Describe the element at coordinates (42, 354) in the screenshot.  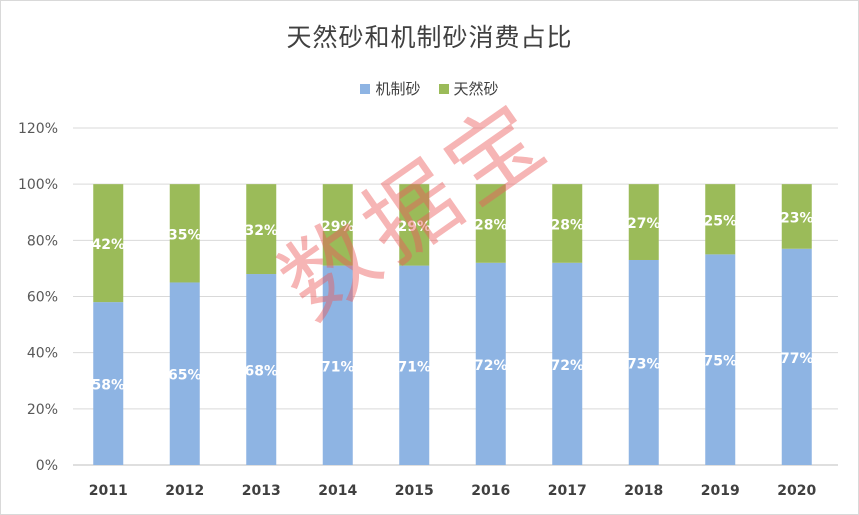
I see `y-tick-label: 40%` at that location.